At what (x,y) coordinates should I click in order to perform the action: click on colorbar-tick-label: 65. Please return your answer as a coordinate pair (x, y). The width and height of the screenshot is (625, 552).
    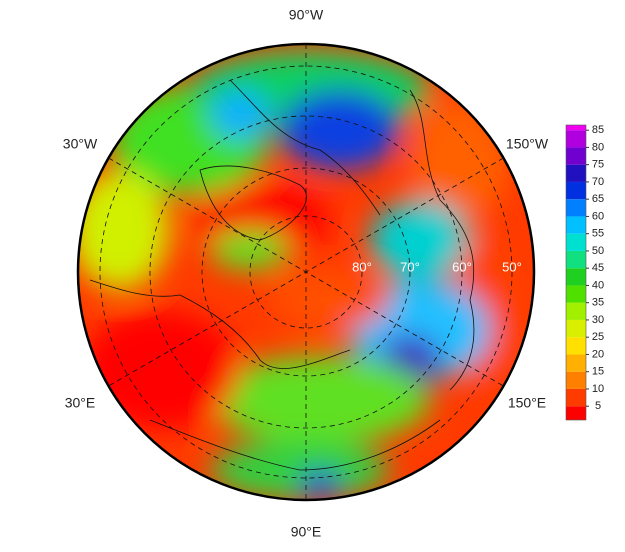
    Looking at the image, I should click on (598, 199).